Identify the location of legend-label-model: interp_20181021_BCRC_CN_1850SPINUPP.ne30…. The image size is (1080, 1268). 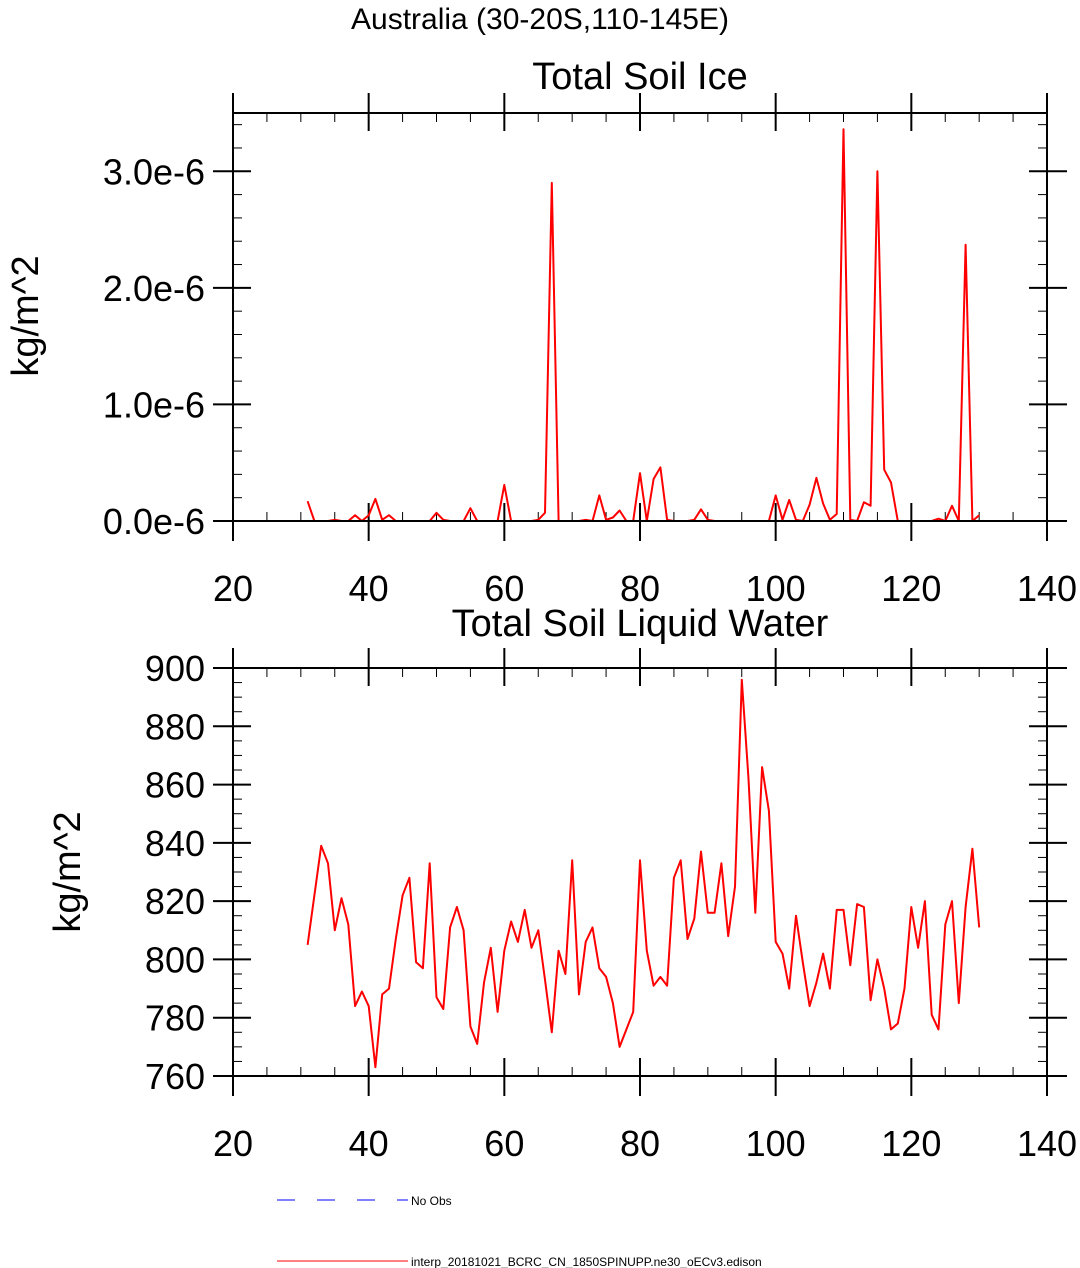
(586, 1261).